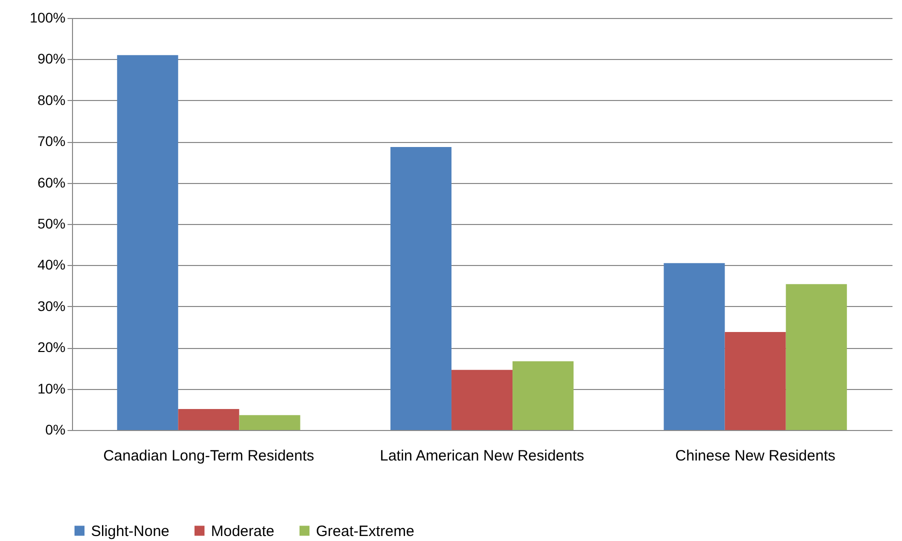 The width and height of the screenshot is (902, 541). I want to click on legend-label: Slight-None, so click(130, 531).